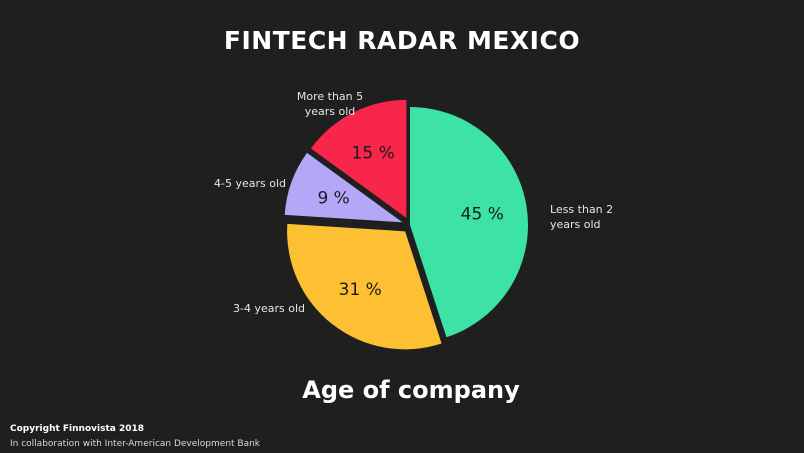 This screenshot has height=453, width=804. Describe the element at coordinates (373, 154) in the screenshot. I see `slice-value-label: 15 %` at that location.